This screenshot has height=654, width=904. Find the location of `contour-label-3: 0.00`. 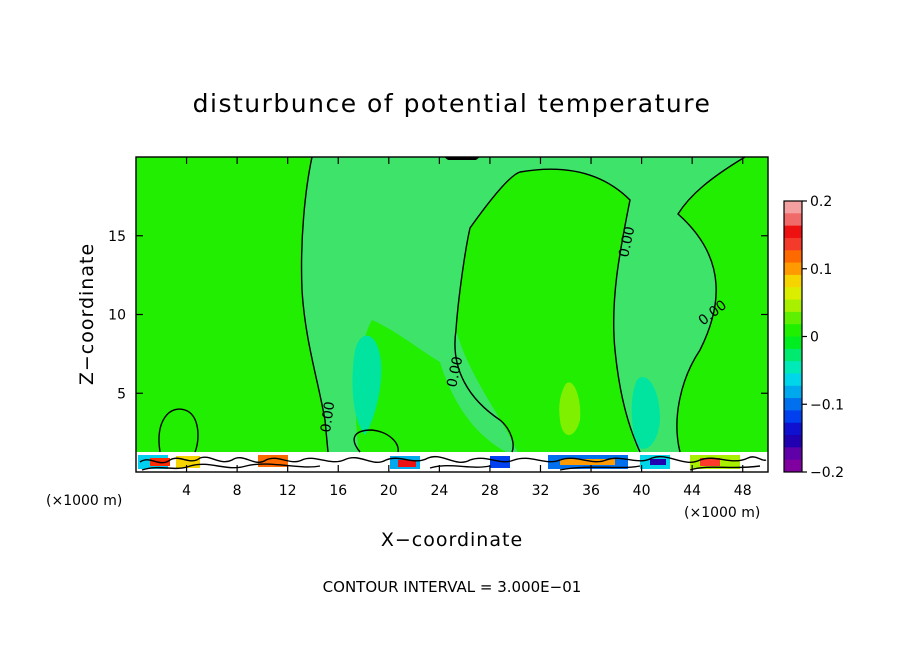

contour-label-3: 0.00 is located at coordinates (627, 242).